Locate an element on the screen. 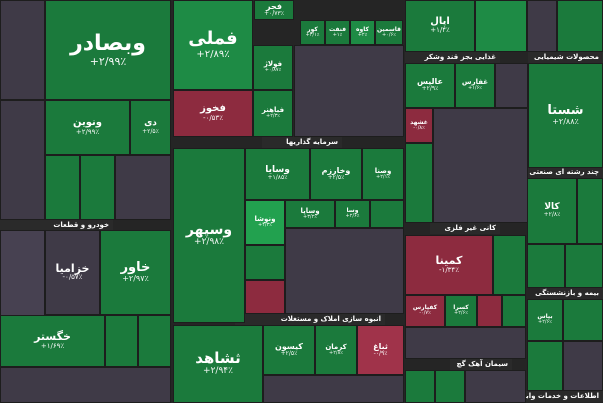 The image size is (603, 403). stock-tile: قاسمین +۰/۶٪ is located at coordinates (389, 32).